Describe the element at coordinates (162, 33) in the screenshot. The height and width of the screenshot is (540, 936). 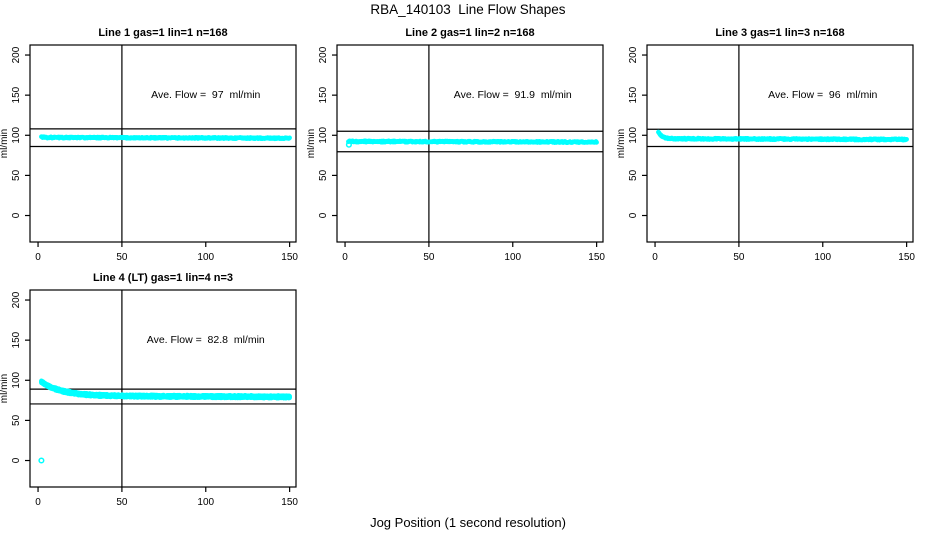
I see `panel-title: Line 1 gas=1 lin=1 n=168` at that location.